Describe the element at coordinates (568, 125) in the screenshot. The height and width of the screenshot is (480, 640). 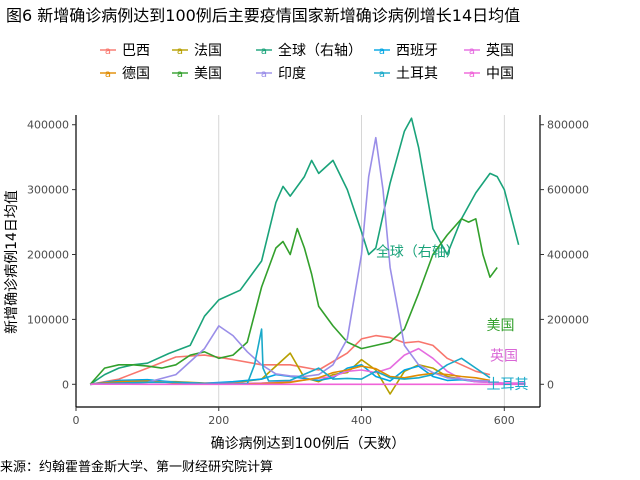
I see `y2-tick-label: 800000` at that location.